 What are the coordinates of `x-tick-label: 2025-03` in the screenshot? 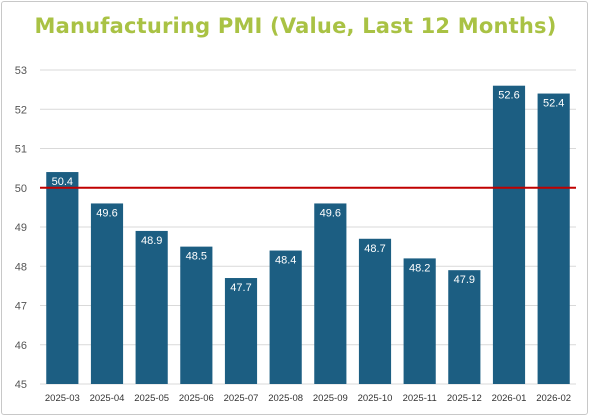 It's located at (62, 398).